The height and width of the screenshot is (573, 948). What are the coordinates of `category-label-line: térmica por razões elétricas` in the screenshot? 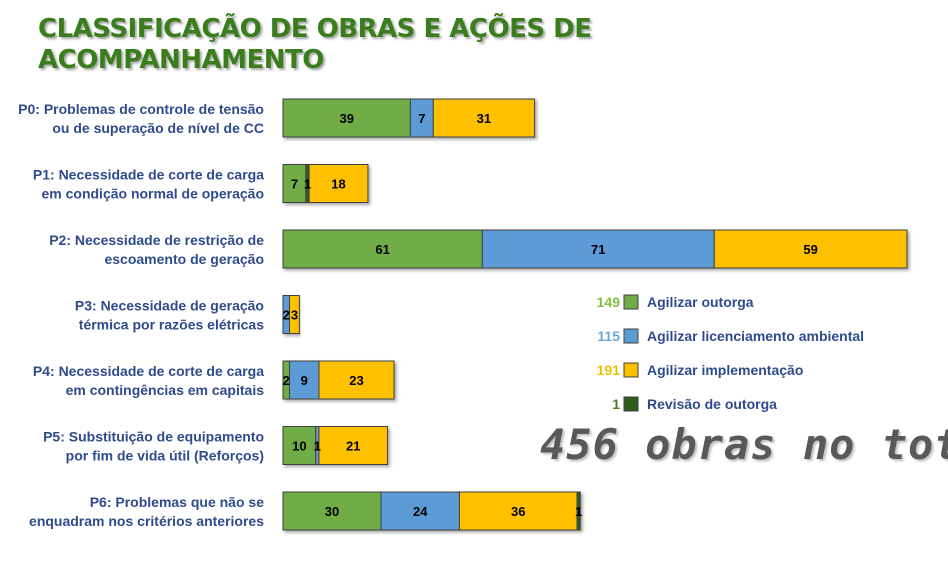 It's located at (171, 325).